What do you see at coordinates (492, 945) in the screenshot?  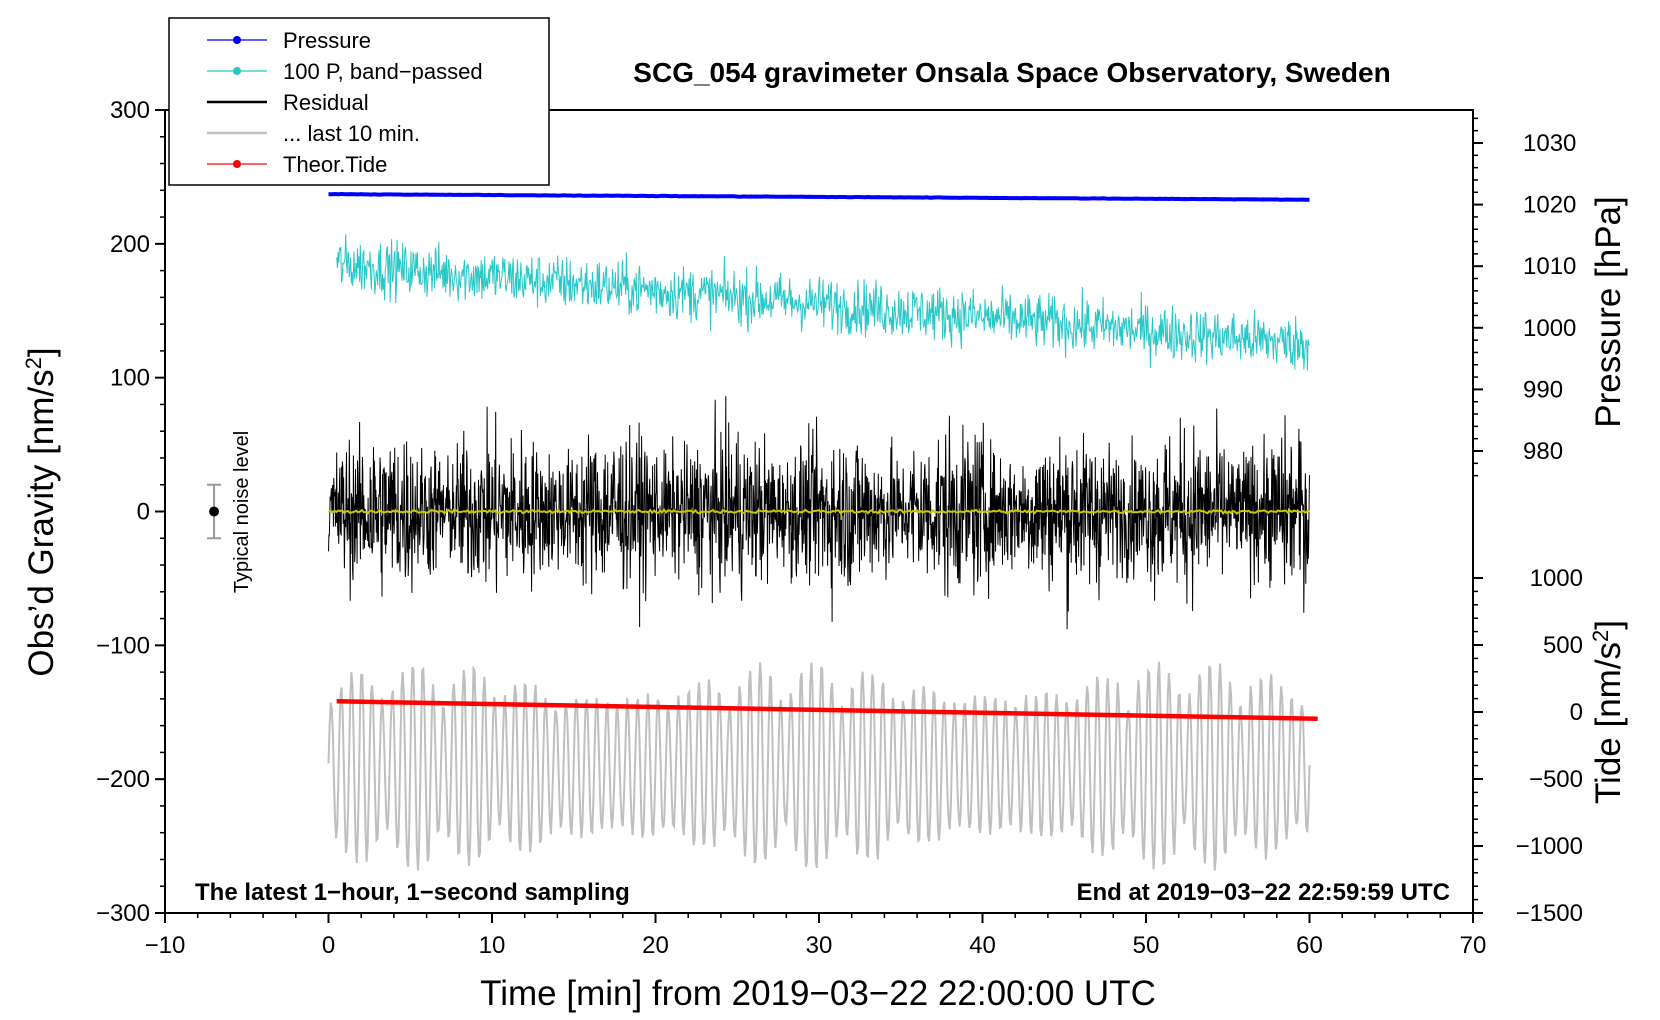 I see `x-tick-label: 10` at bounding box center [492, 945].